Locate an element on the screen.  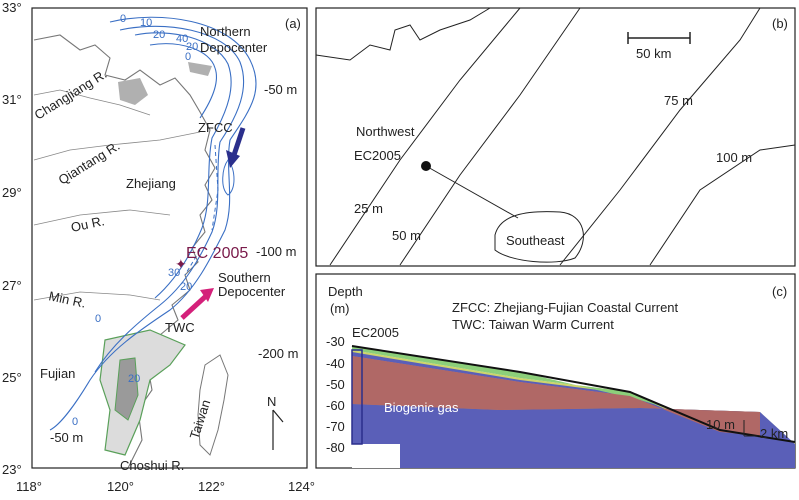
lon-tick: 122° is located at coordinates (211, 486).